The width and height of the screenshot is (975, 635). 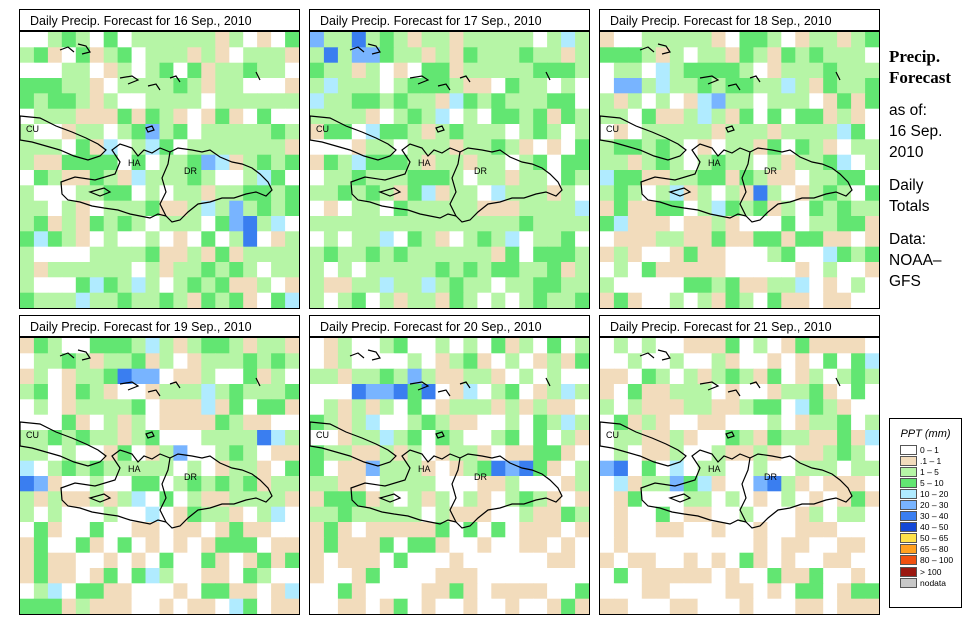 What do you see at coordinates (930, 538) in the screenshot?
I see `legend-item: 50 – 65` at bounding box center [930, 538].